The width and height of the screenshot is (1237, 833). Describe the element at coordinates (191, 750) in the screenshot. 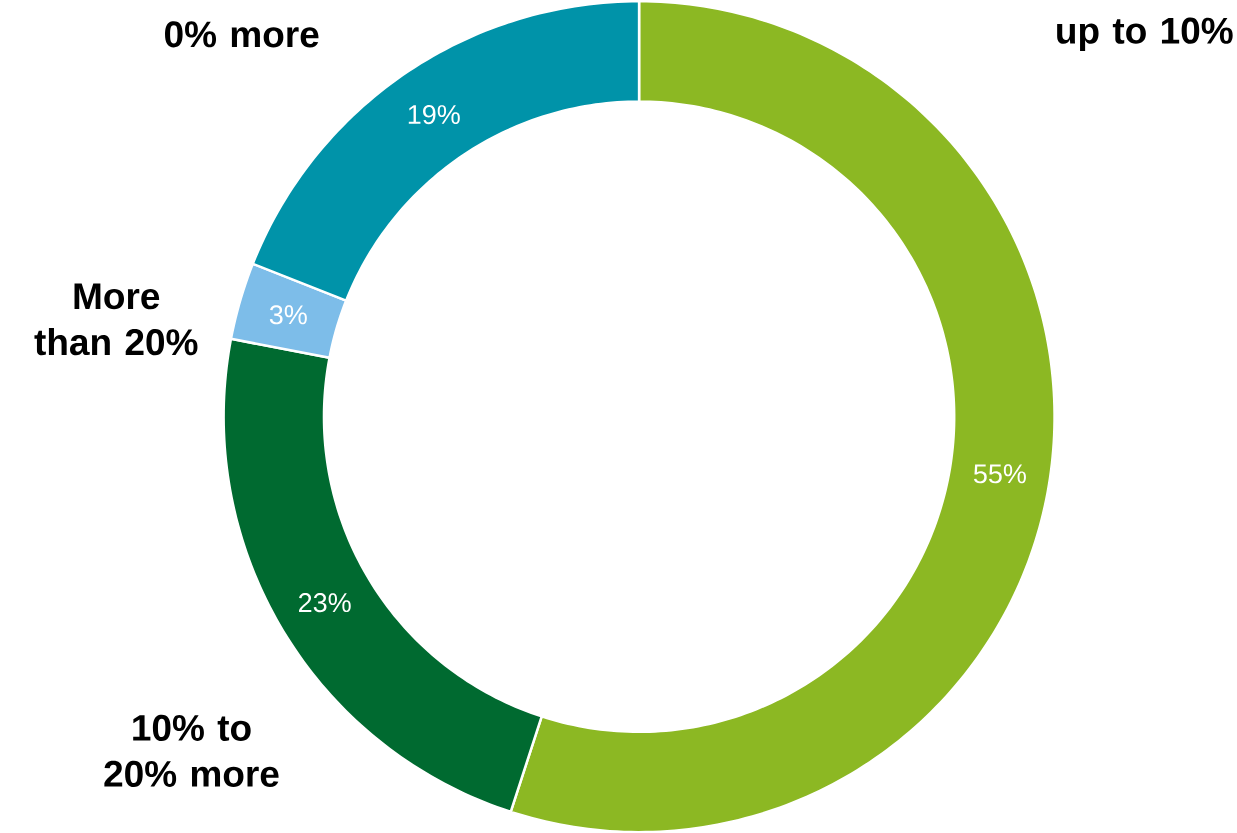

I see `slice-label: 10% to 20% more` at that location.